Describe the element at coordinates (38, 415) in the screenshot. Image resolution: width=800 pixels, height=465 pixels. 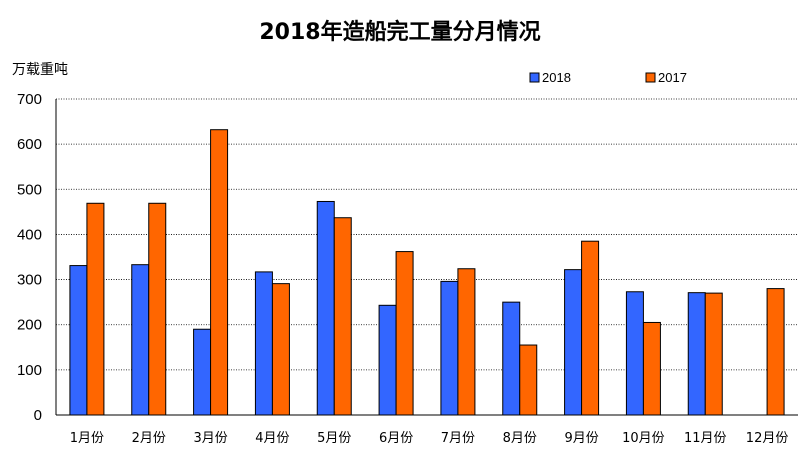
I see `y-tick-label: 0` at that location.